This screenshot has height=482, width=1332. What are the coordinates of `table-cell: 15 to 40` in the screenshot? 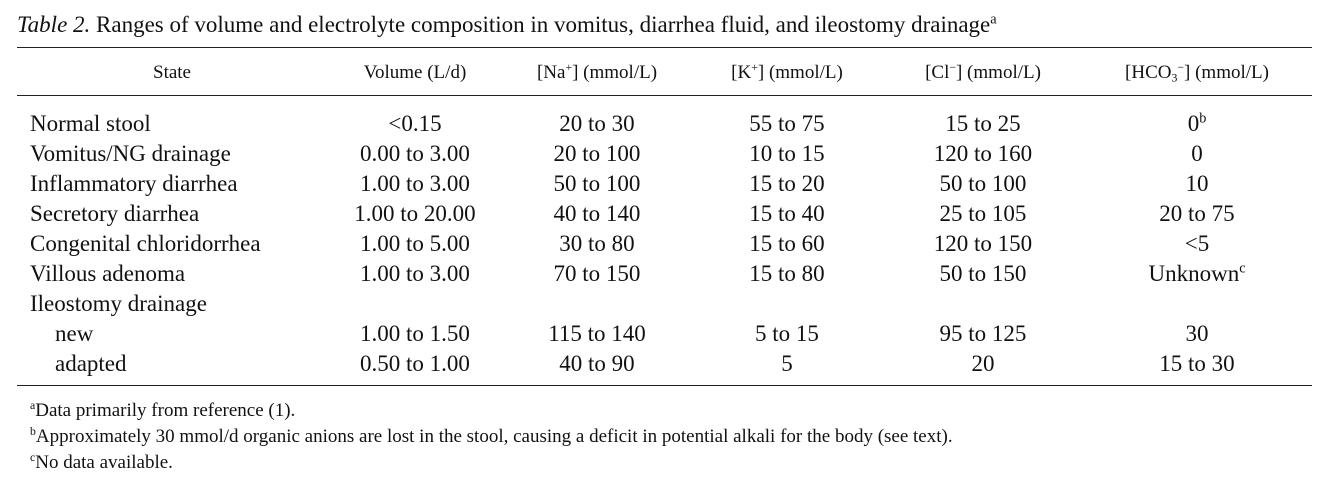 It's located at (787, 213).